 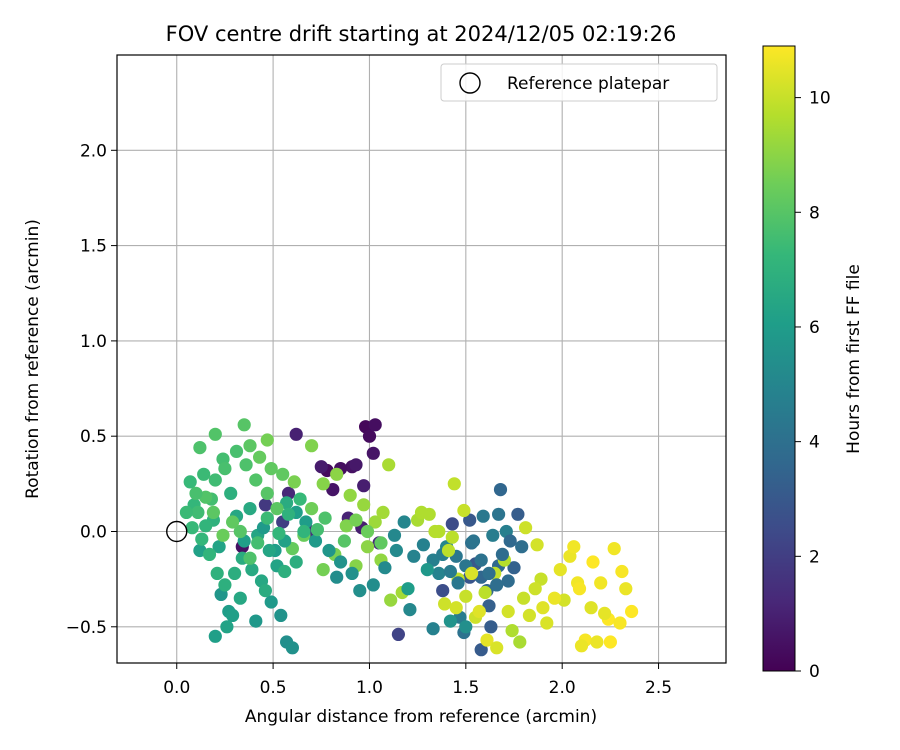 I want to click on legend: Reference platepar, so click(x=579, y=82).